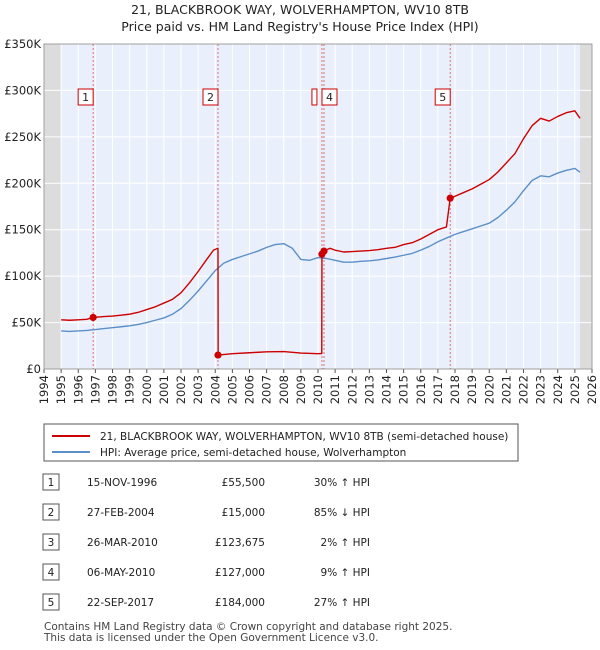 This screenshot has height=650, width=600. I want to click on sale-marker-label-4: 4, so click(329, 97).